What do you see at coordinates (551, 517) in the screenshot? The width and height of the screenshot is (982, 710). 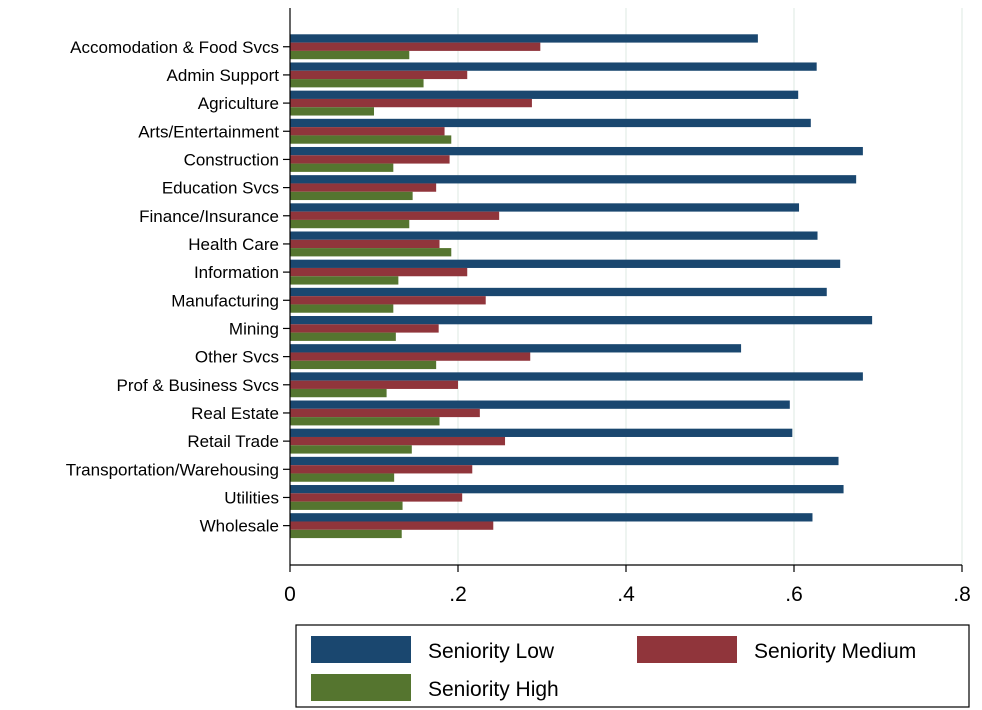 I see `bar-seniority-low-wholesale` at bounding box center [551, 517].